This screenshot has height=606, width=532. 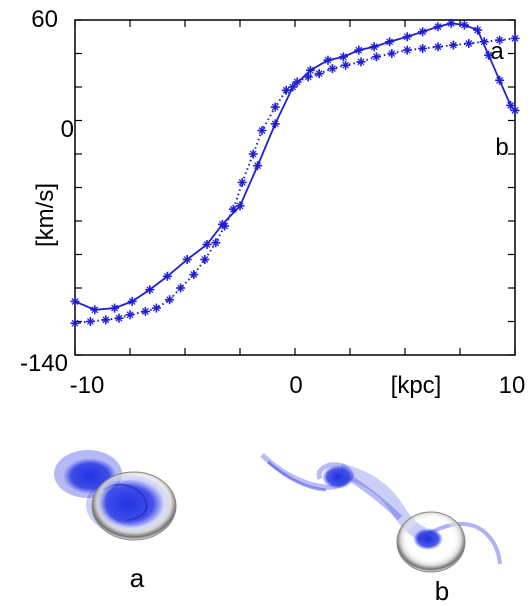 I want to click on y-tick-label-top: 60, so click(x=44, y=19).